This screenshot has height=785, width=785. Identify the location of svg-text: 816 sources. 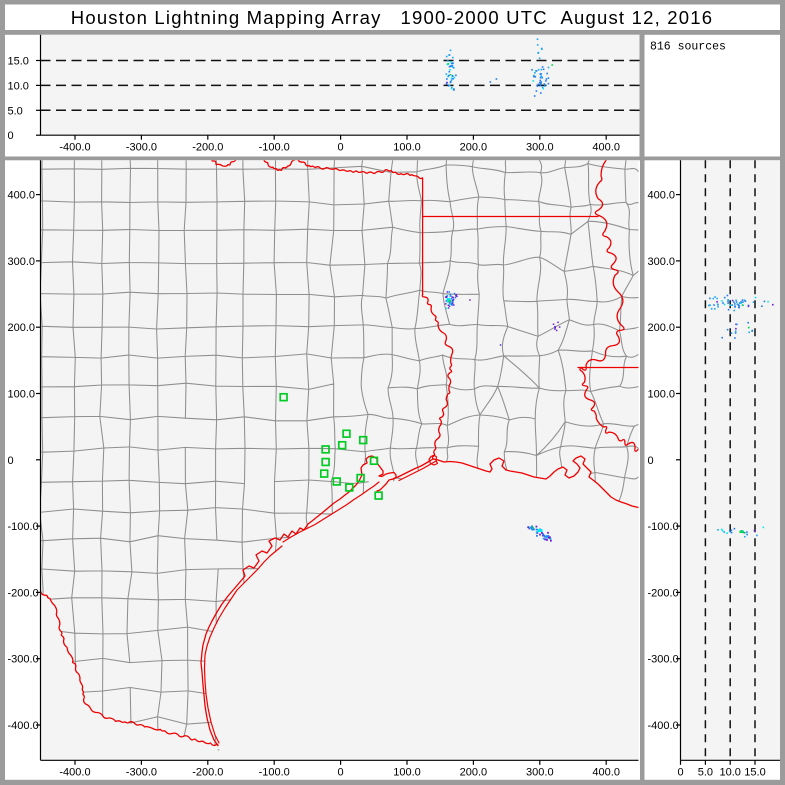
(688, 47).